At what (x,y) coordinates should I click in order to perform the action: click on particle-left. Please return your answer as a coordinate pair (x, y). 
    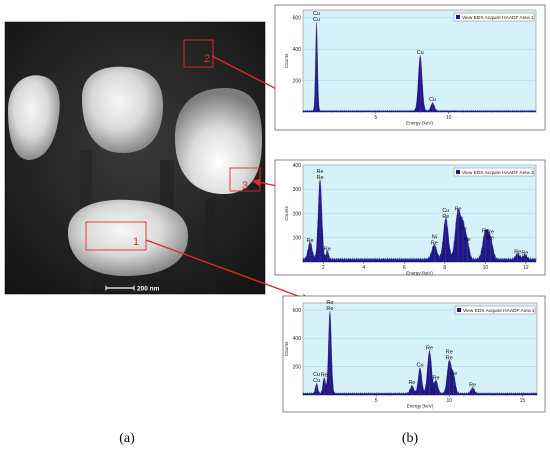
    Looking at the image, I should click on (34, 117).